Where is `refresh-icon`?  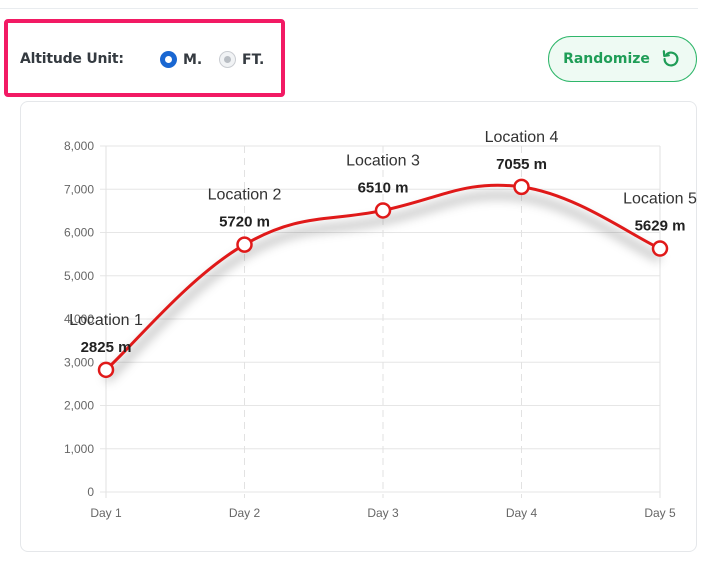
refresh-icon is located at coordinates (670, 58).